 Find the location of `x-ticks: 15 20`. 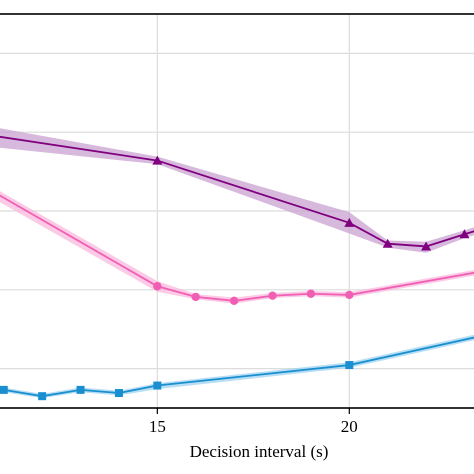

x-ticks: 15 20 is located at coordinates (253, 422).